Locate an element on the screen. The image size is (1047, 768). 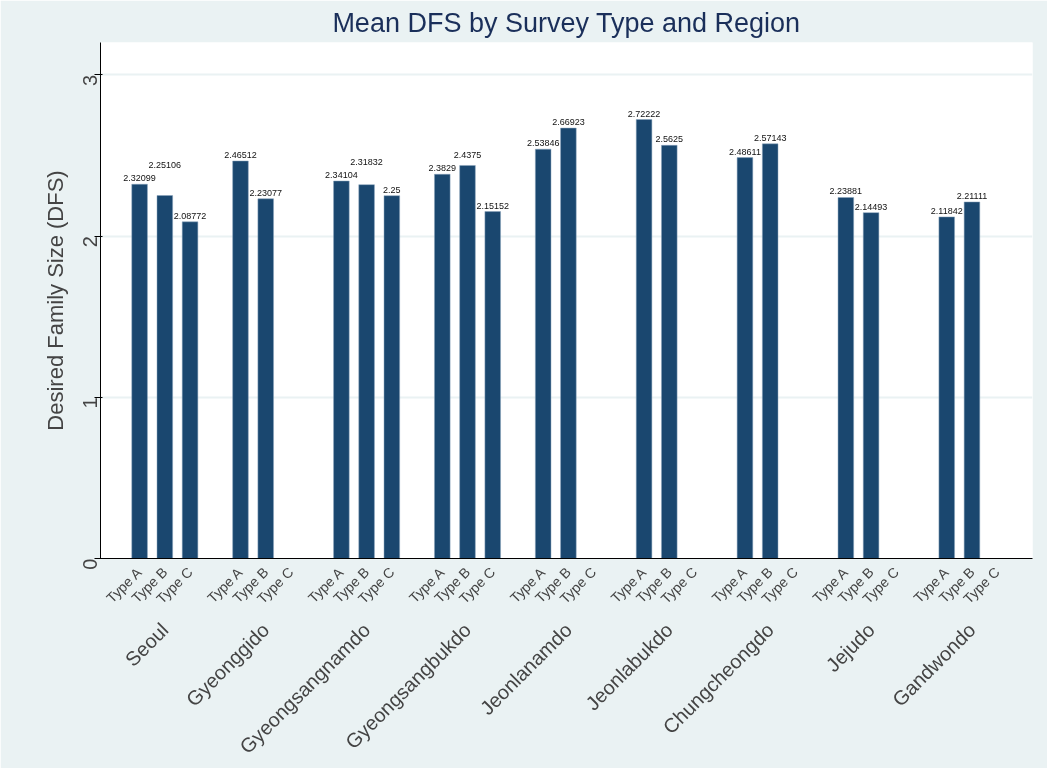
data-label: 2.21111 is located at coordinates (972, 195).